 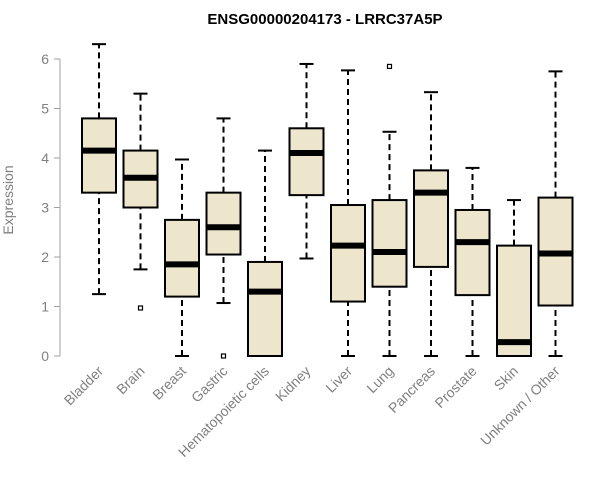 What do you see at coordinates (45, 158) in the screenshot?
I see `y-tick-label: 4` at bounding box center [45, 158].